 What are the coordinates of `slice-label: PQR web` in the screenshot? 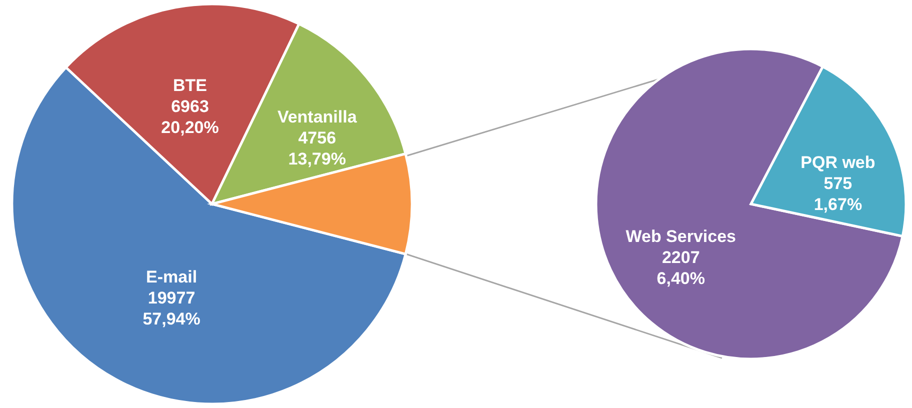 It's located at (838, 162).